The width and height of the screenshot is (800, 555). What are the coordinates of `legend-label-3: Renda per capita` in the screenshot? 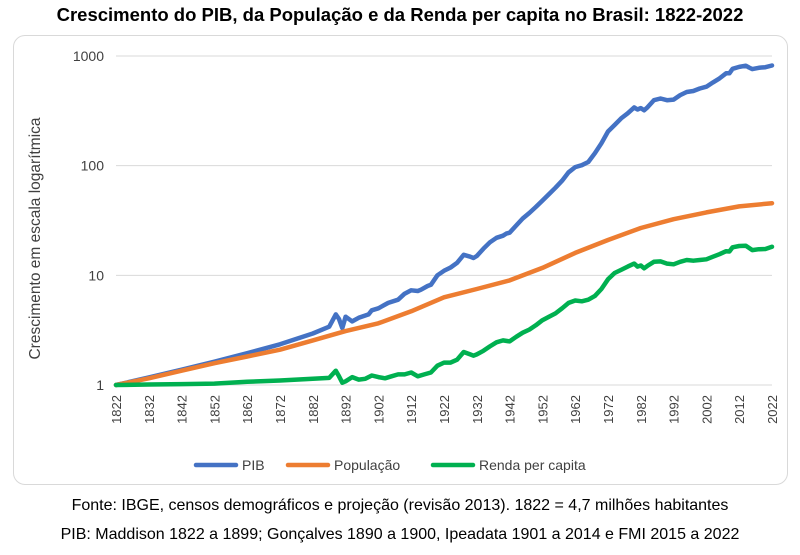 It's located at (532, 465).